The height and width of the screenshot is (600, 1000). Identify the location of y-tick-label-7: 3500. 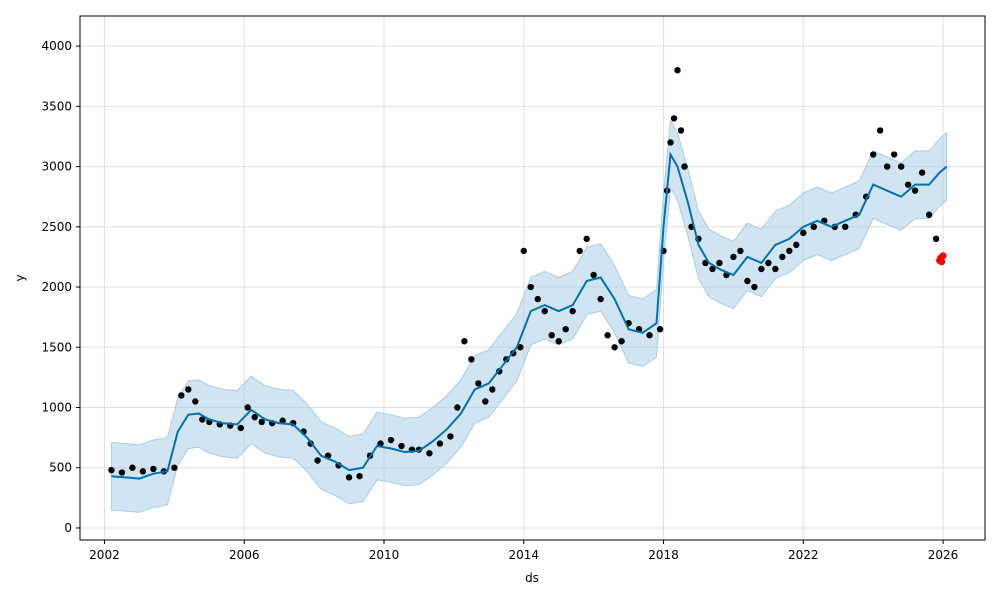
(56, 106).